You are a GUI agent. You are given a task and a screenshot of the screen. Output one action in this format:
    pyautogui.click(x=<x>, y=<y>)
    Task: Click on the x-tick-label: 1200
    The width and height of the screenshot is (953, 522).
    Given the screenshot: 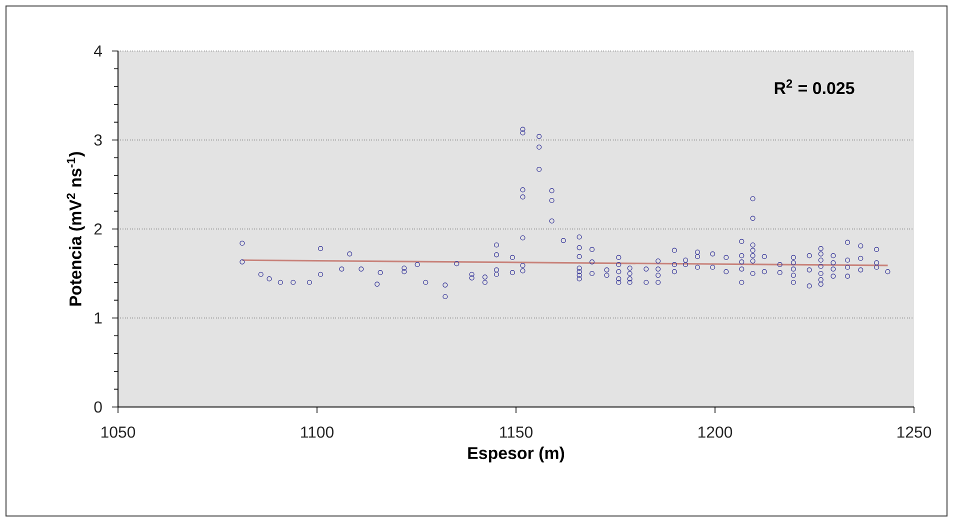 What is the action you would take?
    pyautogui.click(x=715, y=432)
    